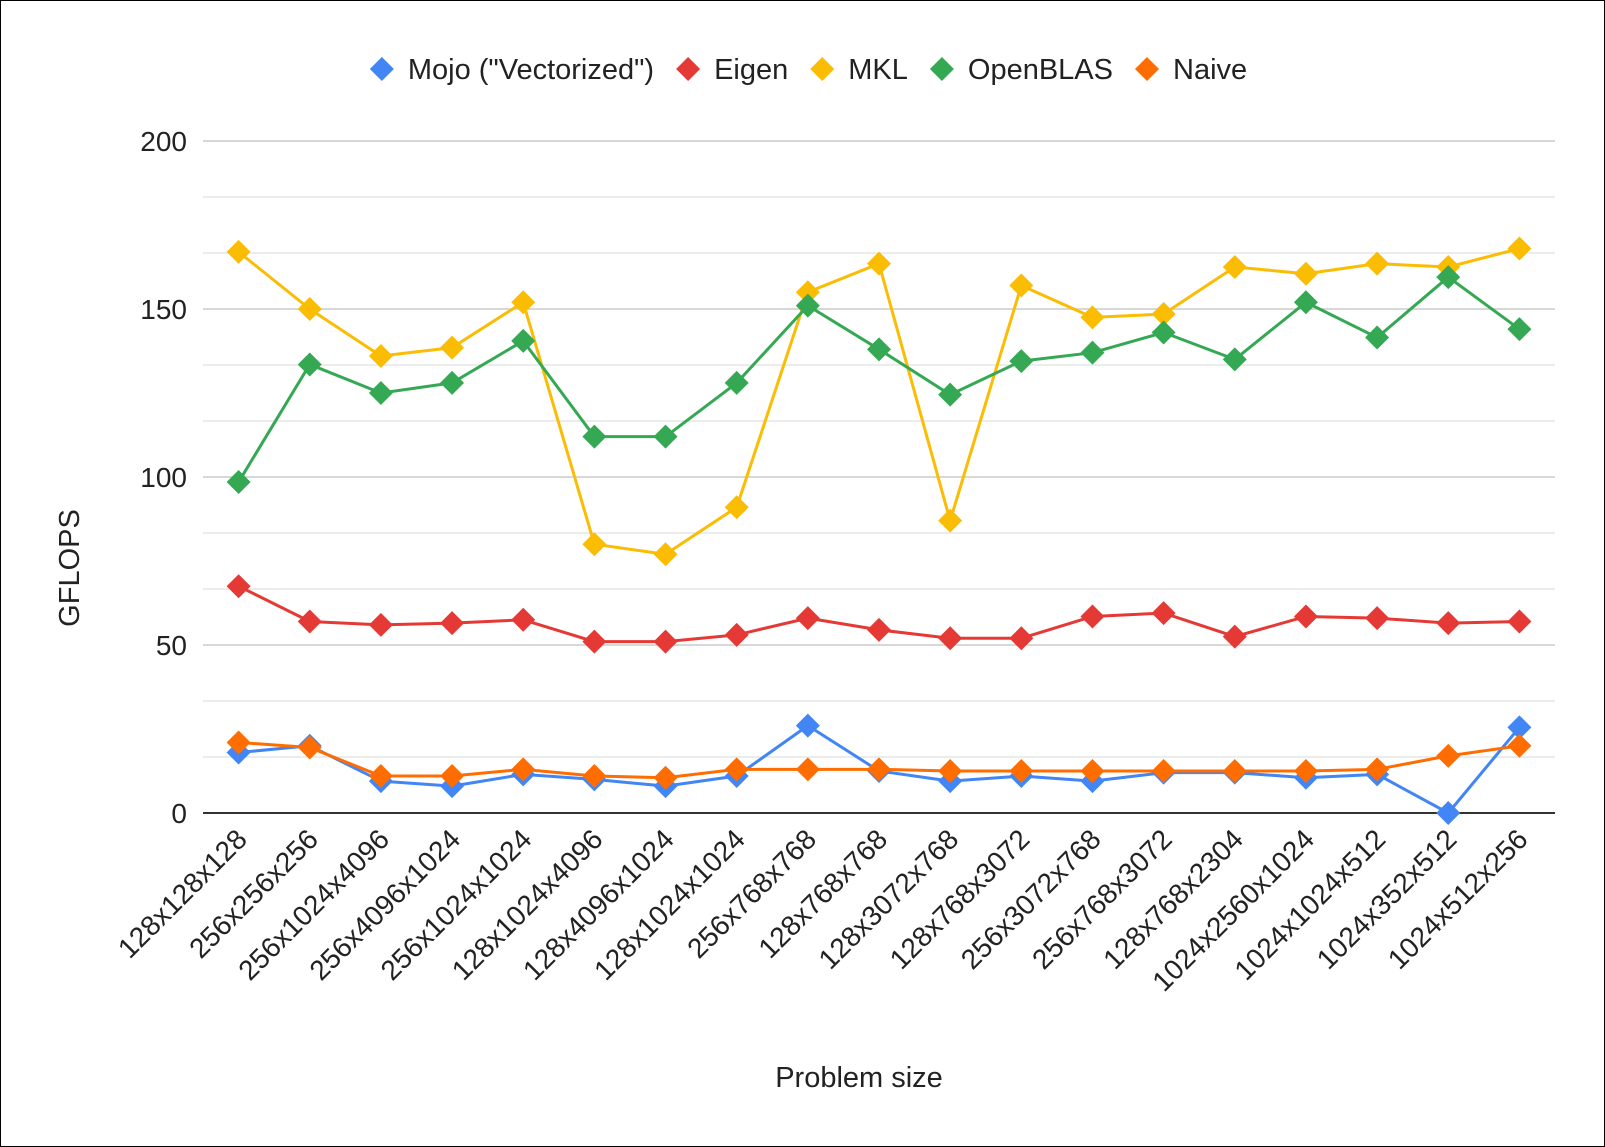 The width and height of the screenshot is (1605, 1147). Describe the element at coordinates (751, 70) in the screenshot. I see `legend-label: Eigen` at that location.